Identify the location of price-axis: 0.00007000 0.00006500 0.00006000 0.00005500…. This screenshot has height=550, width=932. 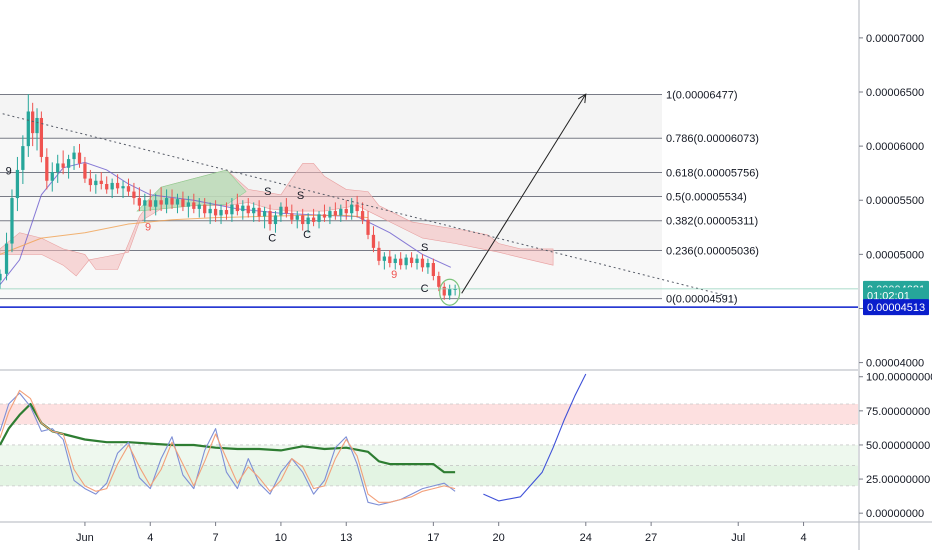
(895, 276).